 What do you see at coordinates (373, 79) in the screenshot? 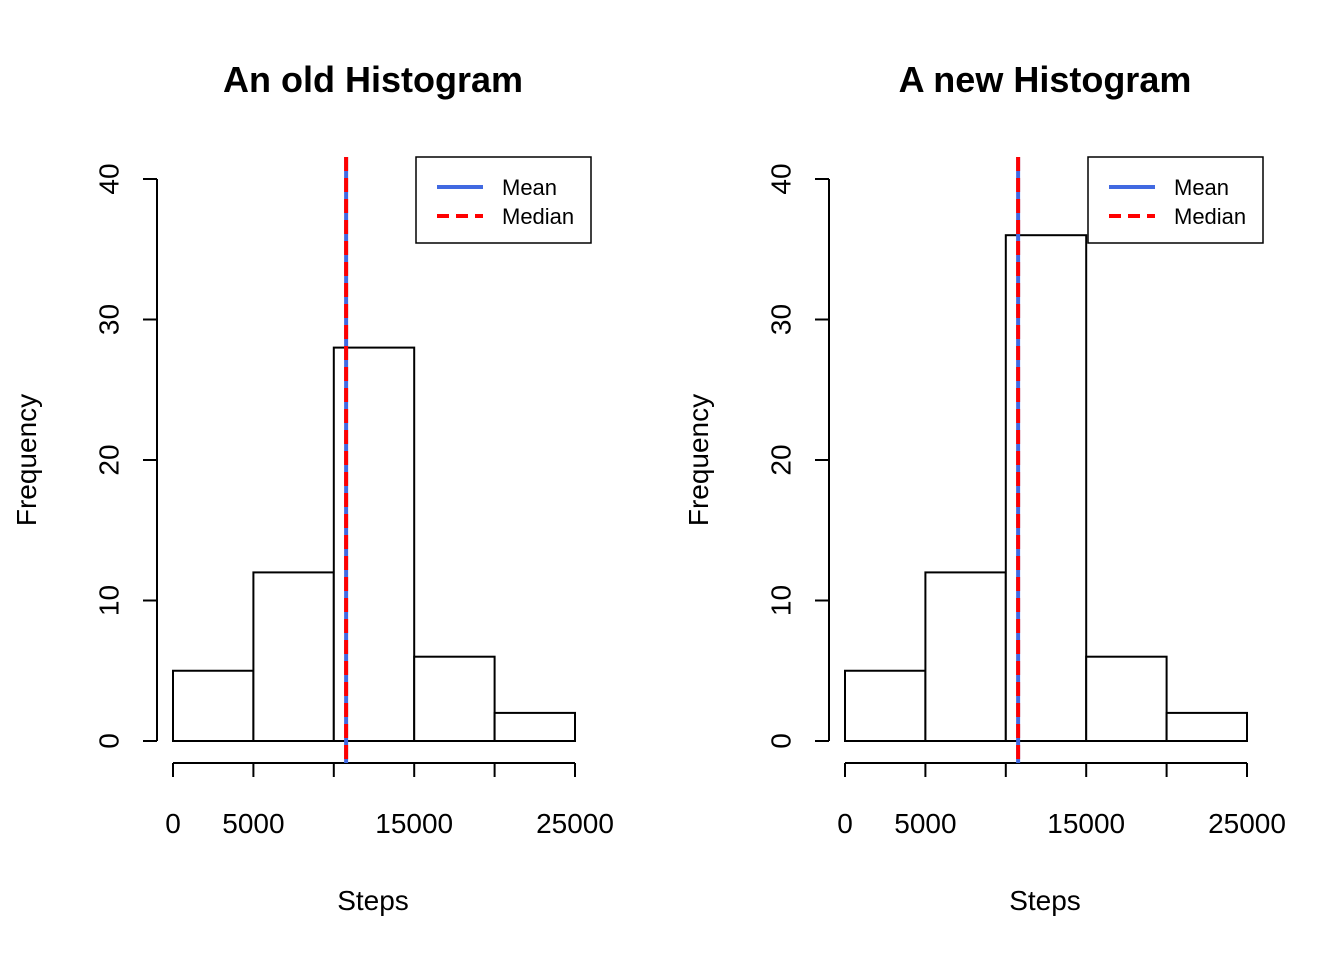
I see `chart-title: An old Histogram` at bounding box center [373, 79].